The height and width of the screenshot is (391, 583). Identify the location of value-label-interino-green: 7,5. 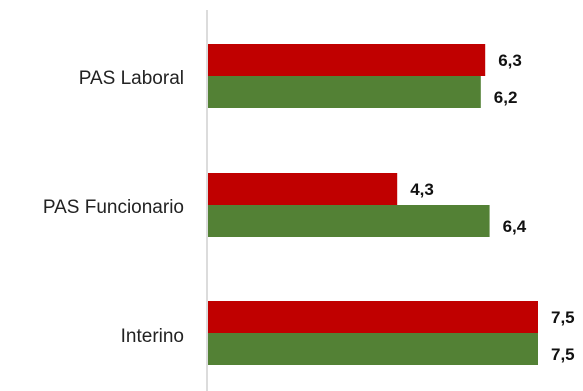
(563, 354).